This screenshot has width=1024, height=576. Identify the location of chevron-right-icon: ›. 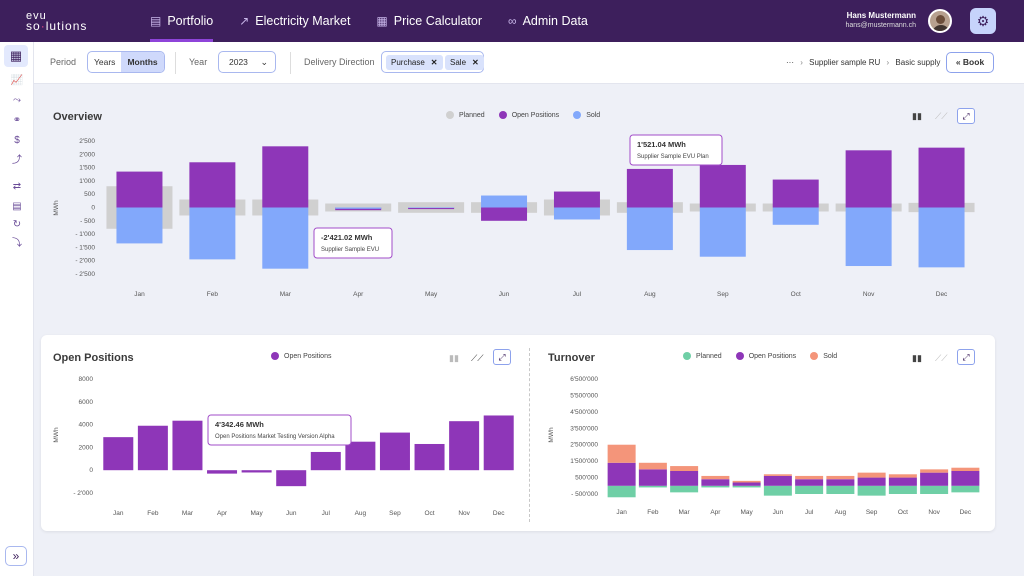
(888, 62).